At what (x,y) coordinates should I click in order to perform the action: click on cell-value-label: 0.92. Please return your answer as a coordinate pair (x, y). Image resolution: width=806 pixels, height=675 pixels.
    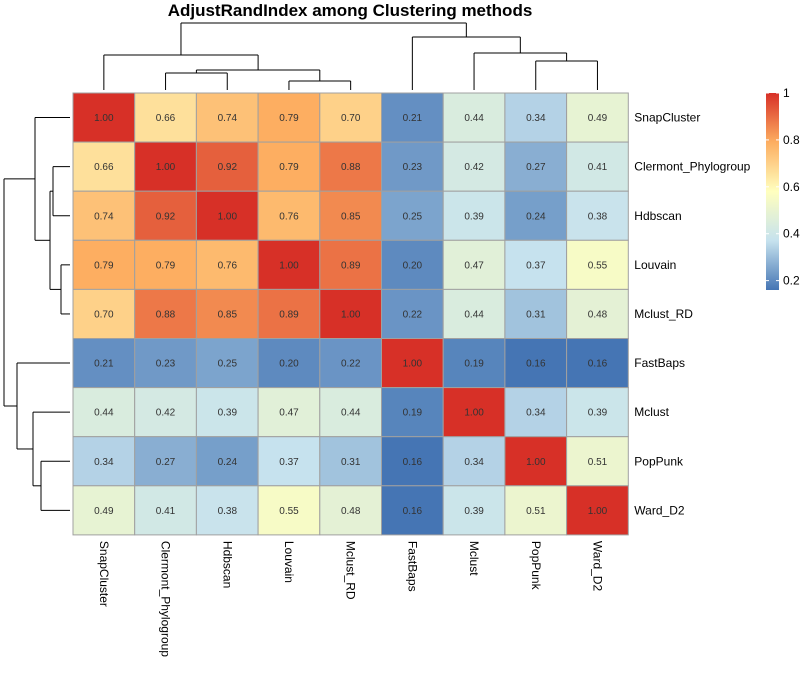
    Looking at the image, I should click on (228, 167).